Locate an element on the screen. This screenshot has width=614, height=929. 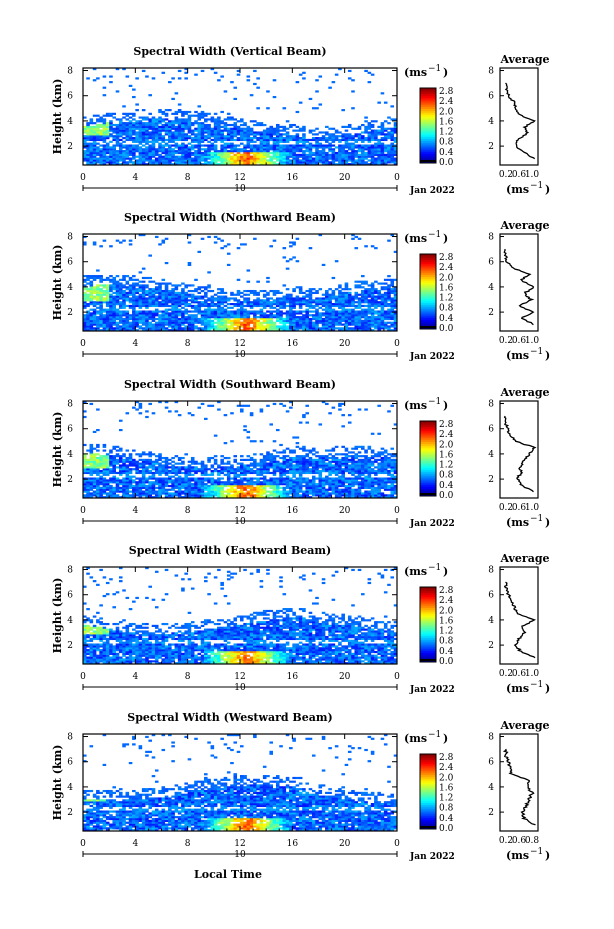
colorbar-unit-exp: −1 is located at coordinates (434, 735).